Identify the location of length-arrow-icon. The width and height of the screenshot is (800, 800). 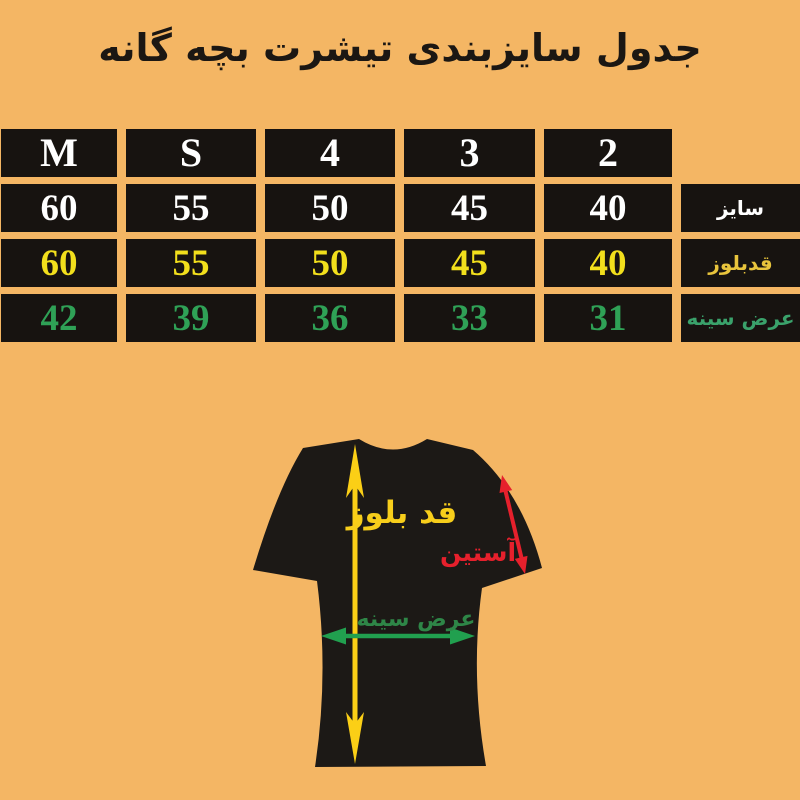
(355, 604).